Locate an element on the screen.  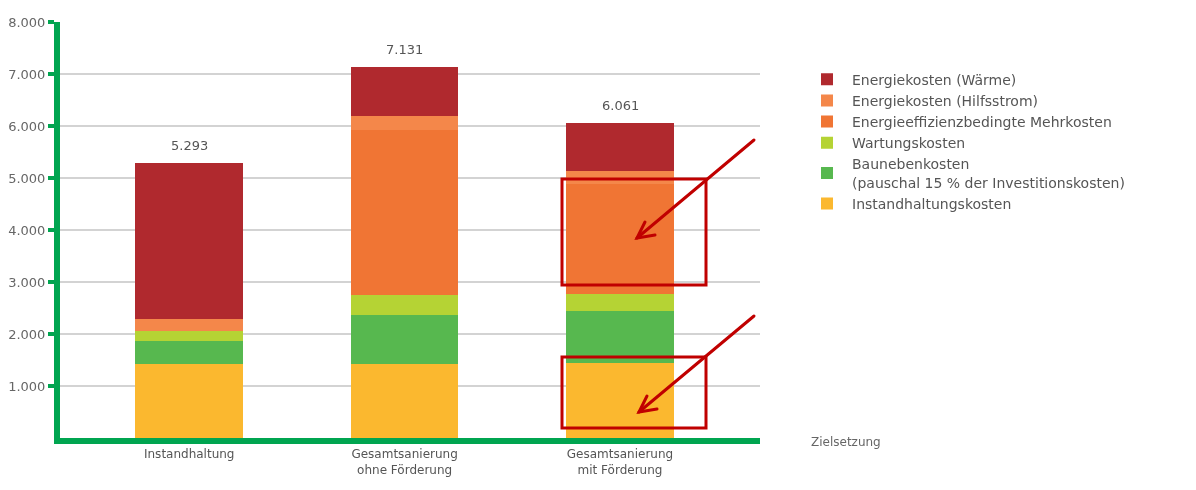
y-tick-label: 6.000 is located at coordinates (27, 126).